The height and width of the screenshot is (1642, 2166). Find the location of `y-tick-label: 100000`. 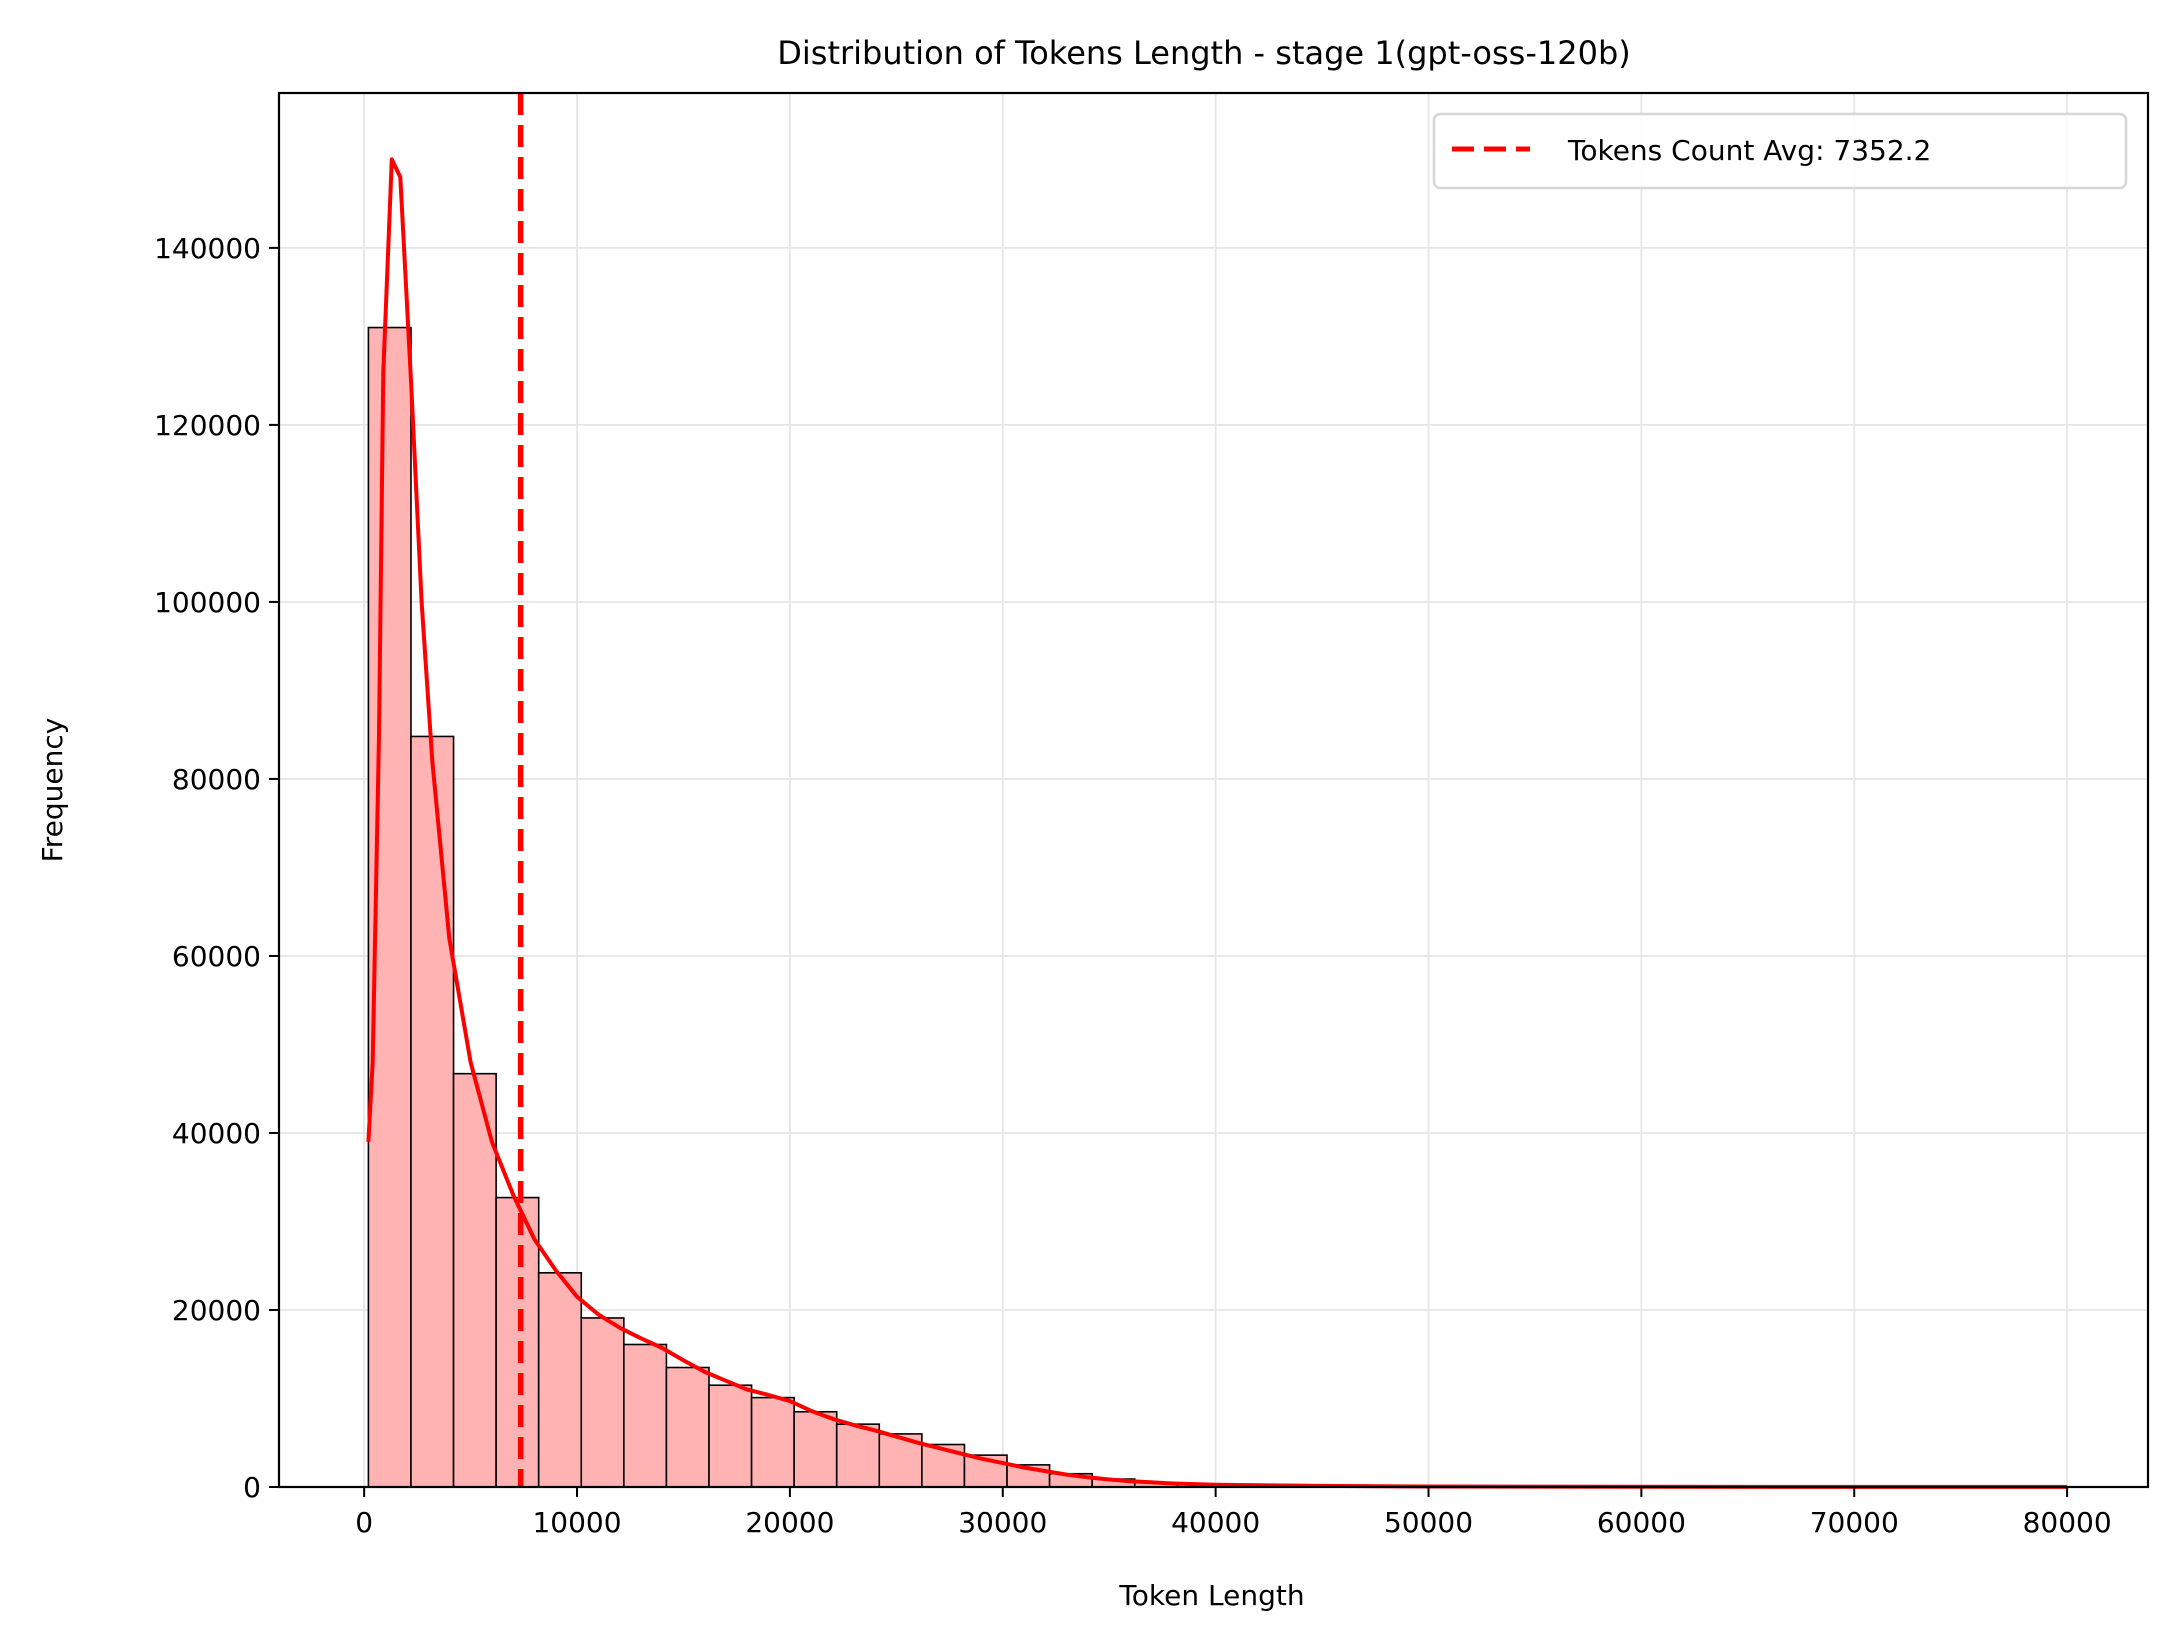

y-tick-label: 100000 is located at coordinates (207, 602).